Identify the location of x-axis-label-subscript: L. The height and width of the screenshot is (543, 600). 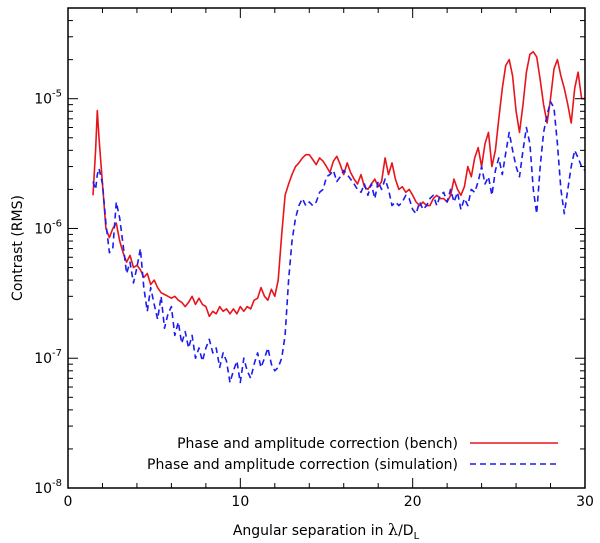
(417, 536).